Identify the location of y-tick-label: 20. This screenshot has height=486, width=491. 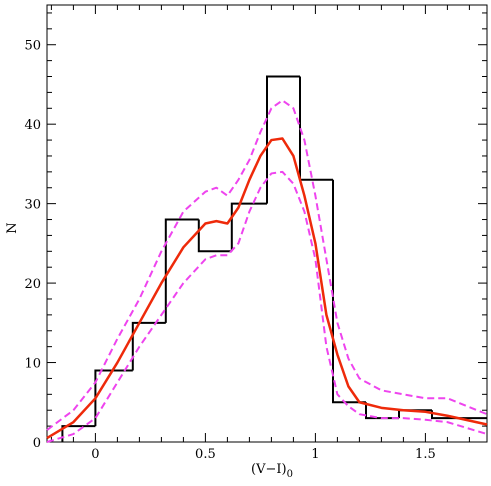
(32, 284).